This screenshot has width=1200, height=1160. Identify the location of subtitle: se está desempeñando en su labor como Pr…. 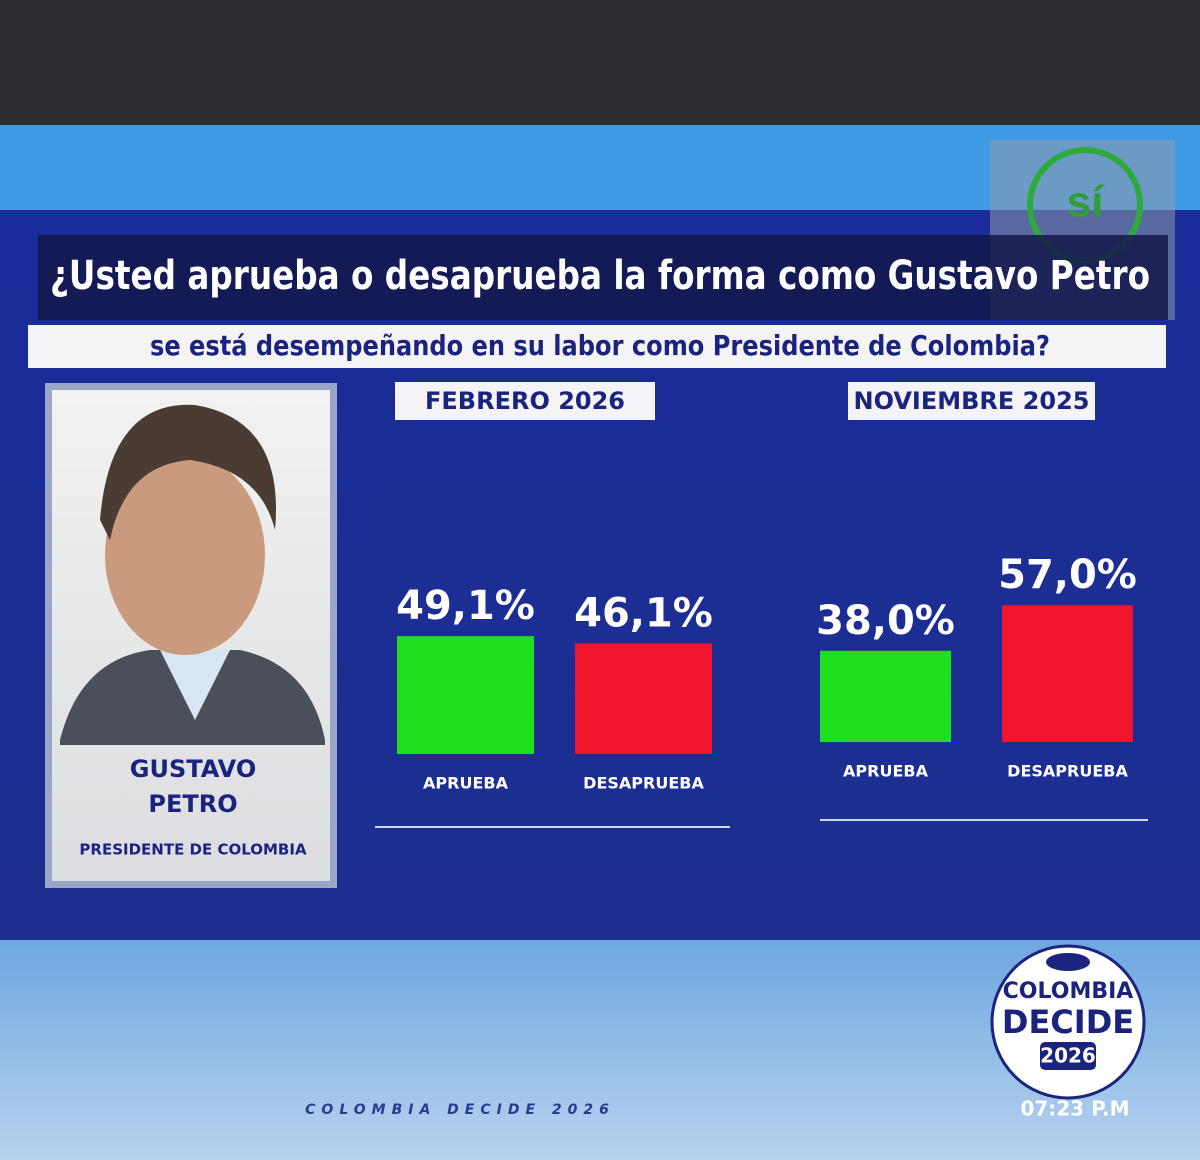
(600, 345).